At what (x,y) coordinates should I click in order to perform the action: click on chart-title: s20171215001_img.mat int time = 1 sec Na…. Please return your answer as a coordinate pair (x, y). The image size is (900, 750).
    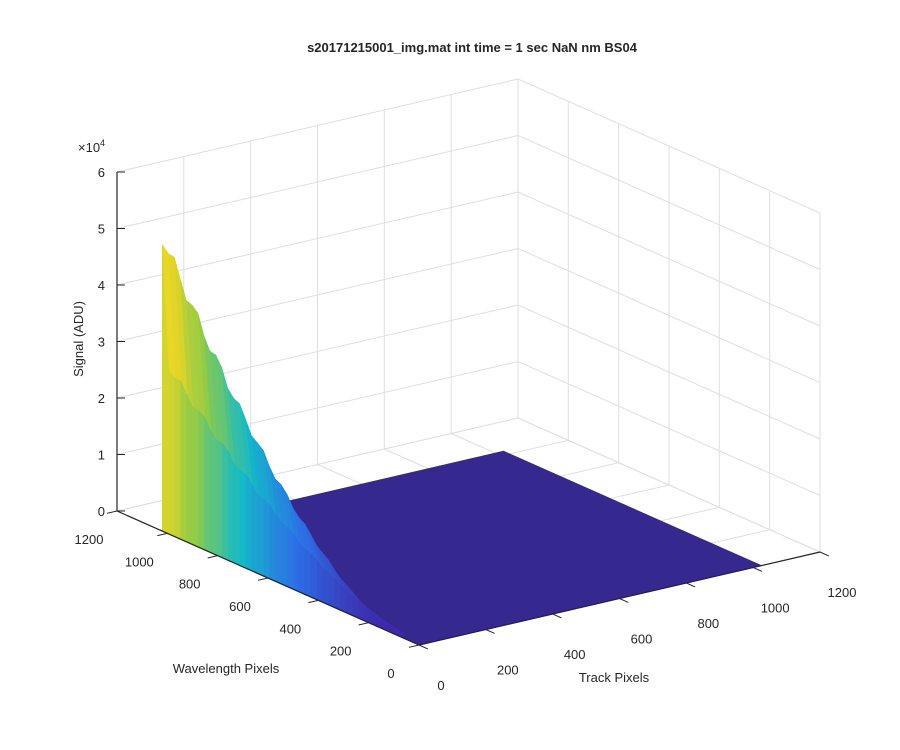
    Looking at the image, I should click on (472, 47).